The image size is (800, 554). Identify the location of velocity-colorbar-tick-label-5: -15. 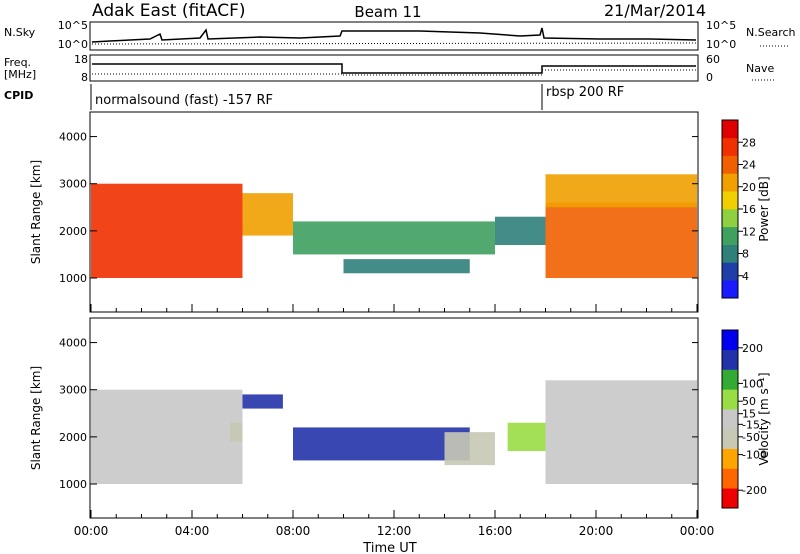
(751, 424).